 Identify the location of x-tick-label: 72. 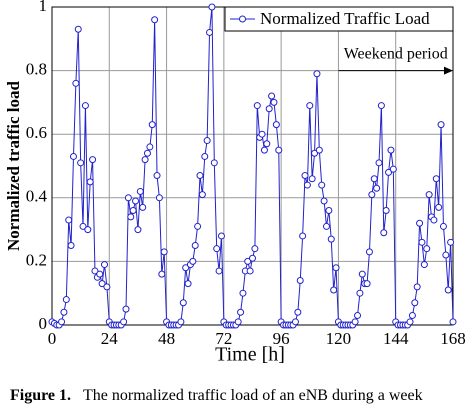
(223, 338).